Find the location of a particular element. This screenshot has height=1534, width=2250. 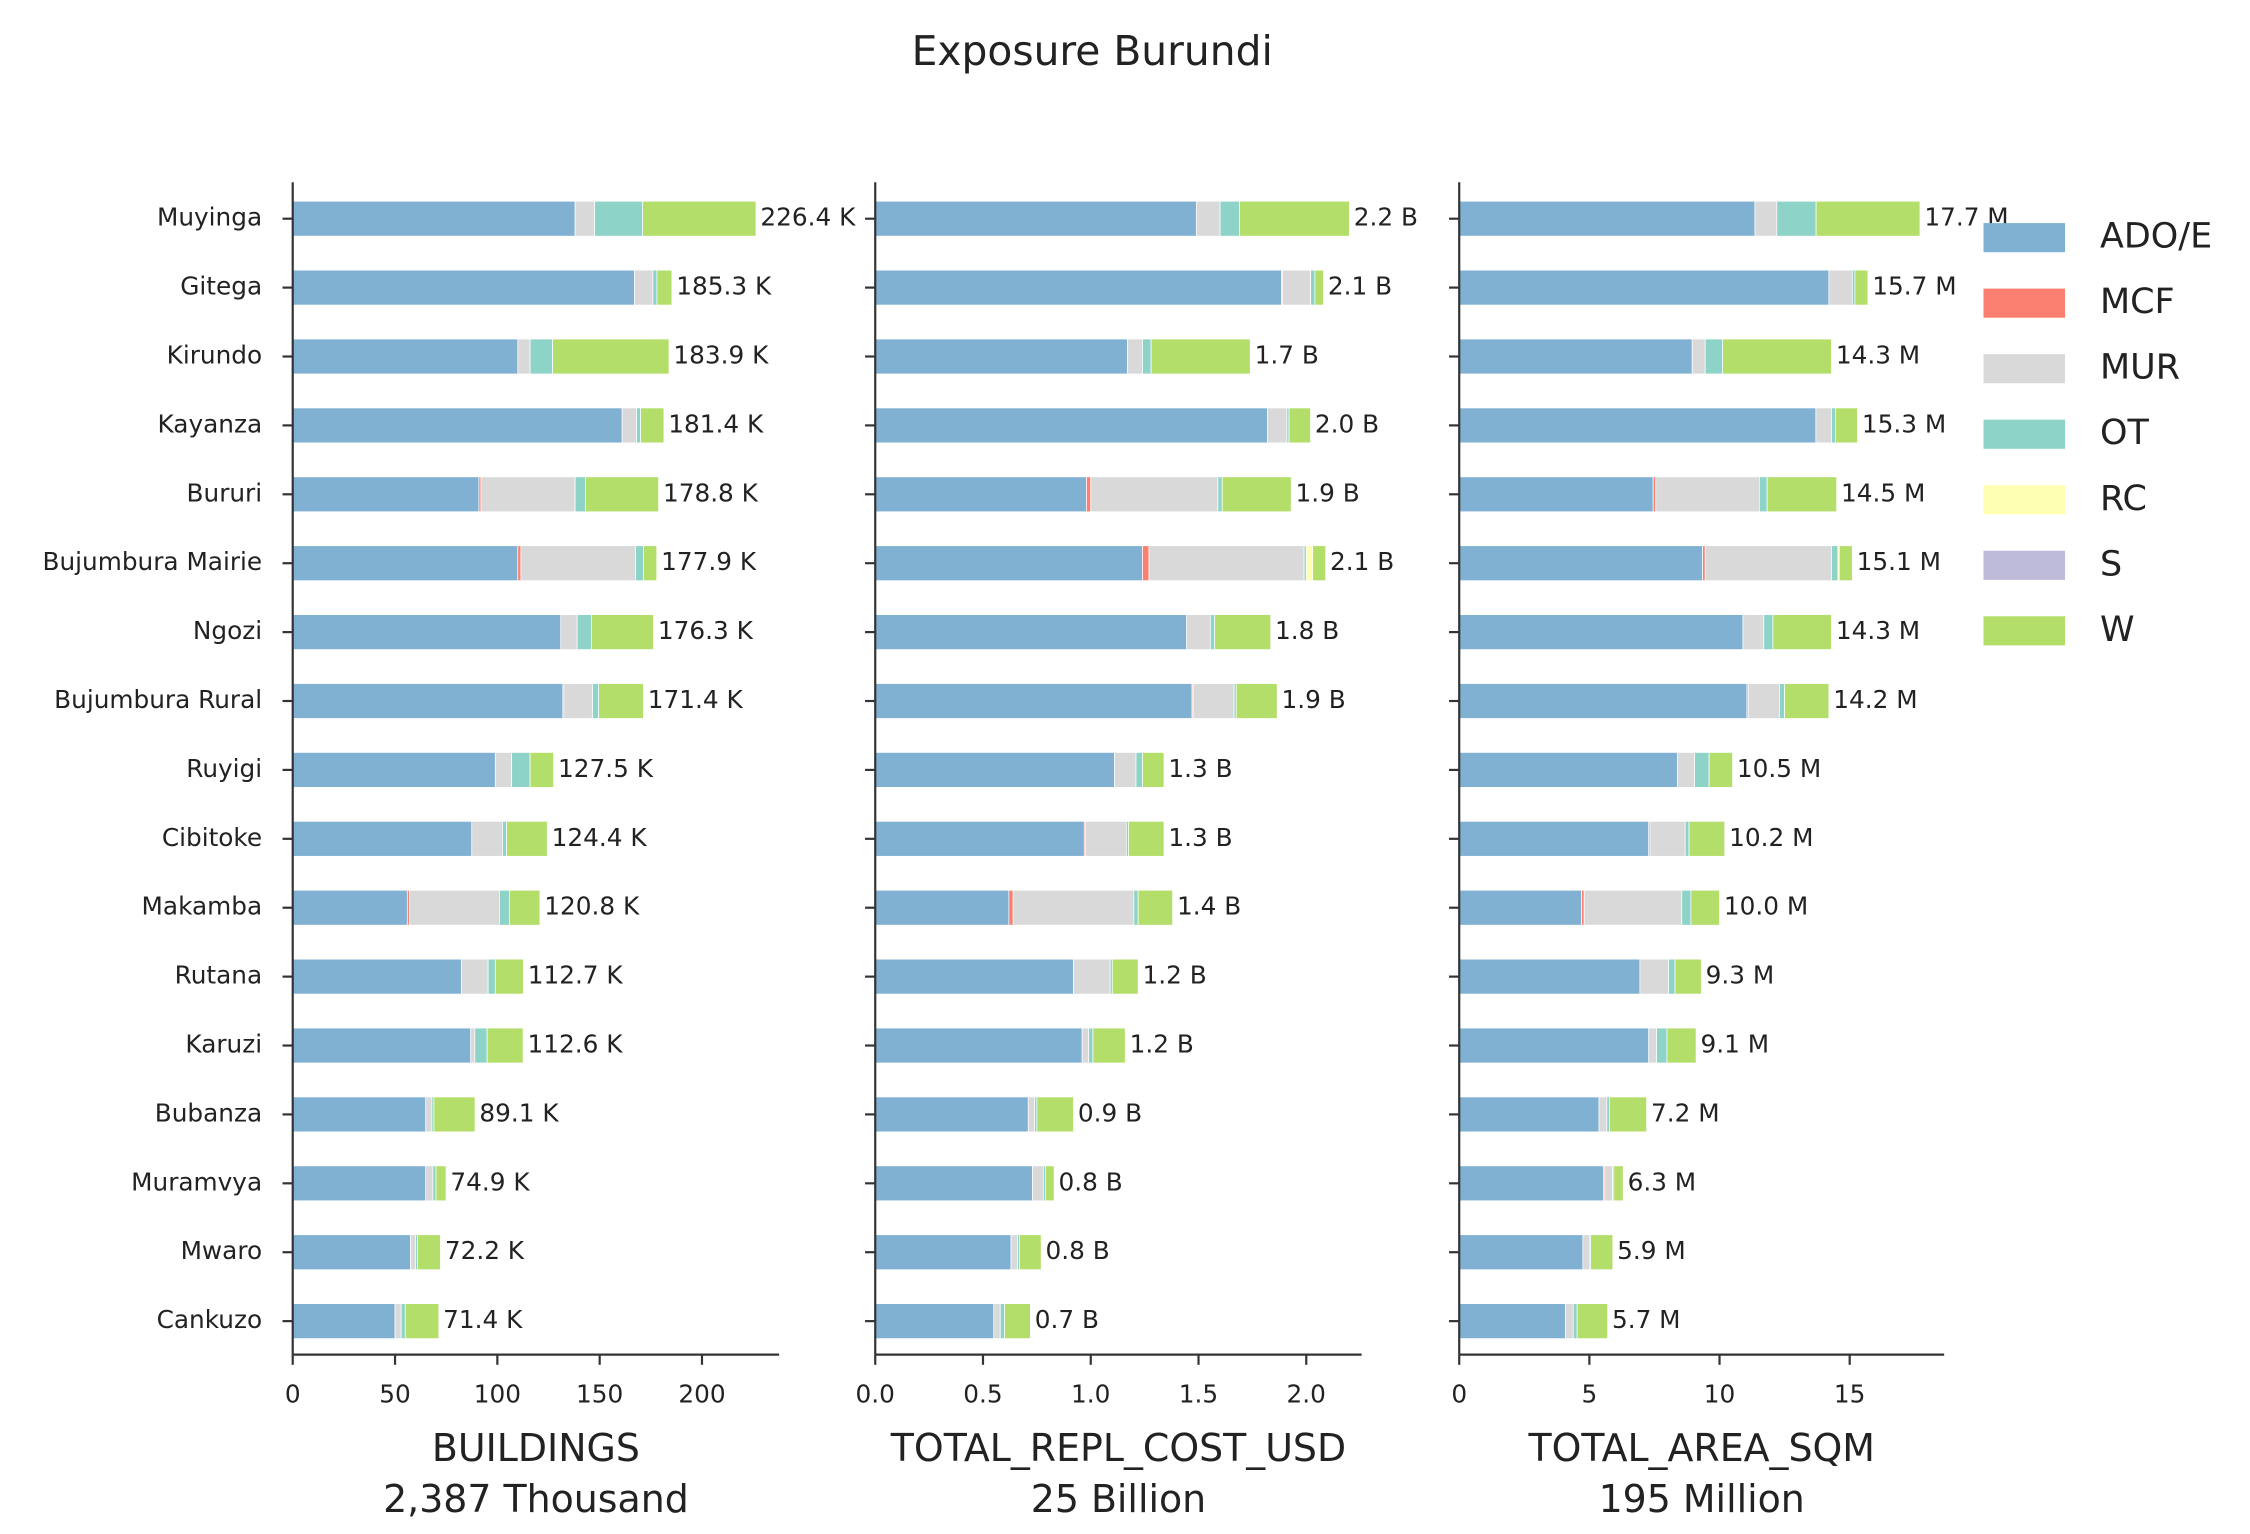

legend-label: OT is located at coordinates (2124, 433).